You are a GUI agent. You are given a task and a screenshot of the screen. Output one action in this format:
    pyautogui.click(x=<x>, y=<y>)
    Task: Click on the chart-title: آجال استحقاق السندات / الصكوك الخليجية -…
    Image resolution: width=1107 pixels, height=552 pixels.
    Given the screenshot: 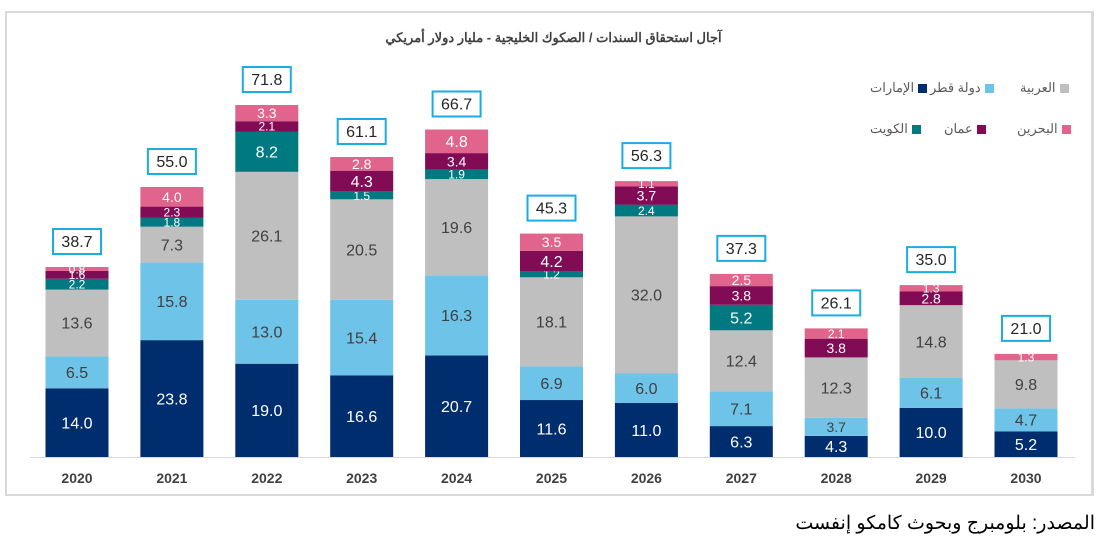 What is the action you would take?
    pyautogui.click(x=553, y=37)
    